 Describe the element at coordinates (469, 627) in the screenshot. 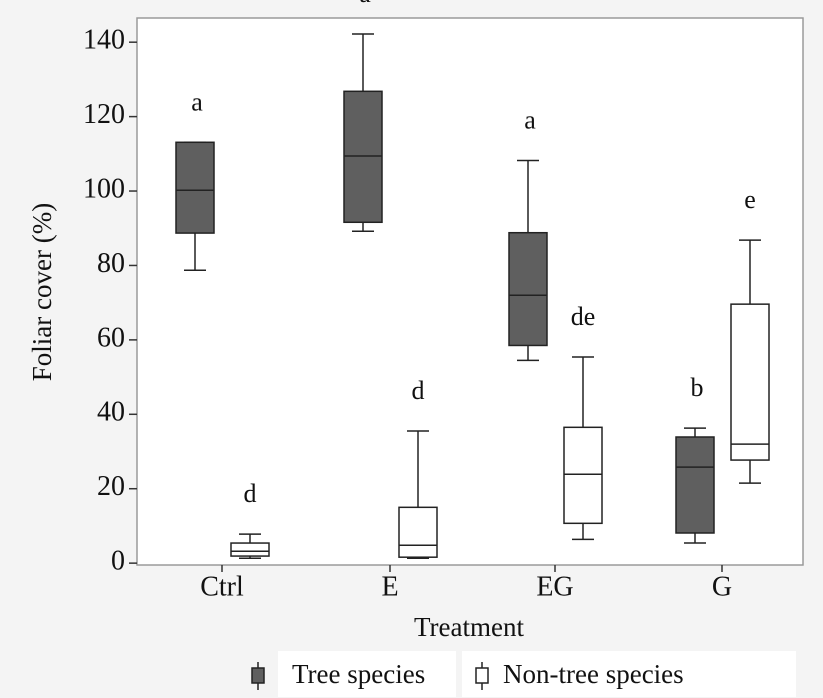

I see `x-axis-title: Treatment` at that location.